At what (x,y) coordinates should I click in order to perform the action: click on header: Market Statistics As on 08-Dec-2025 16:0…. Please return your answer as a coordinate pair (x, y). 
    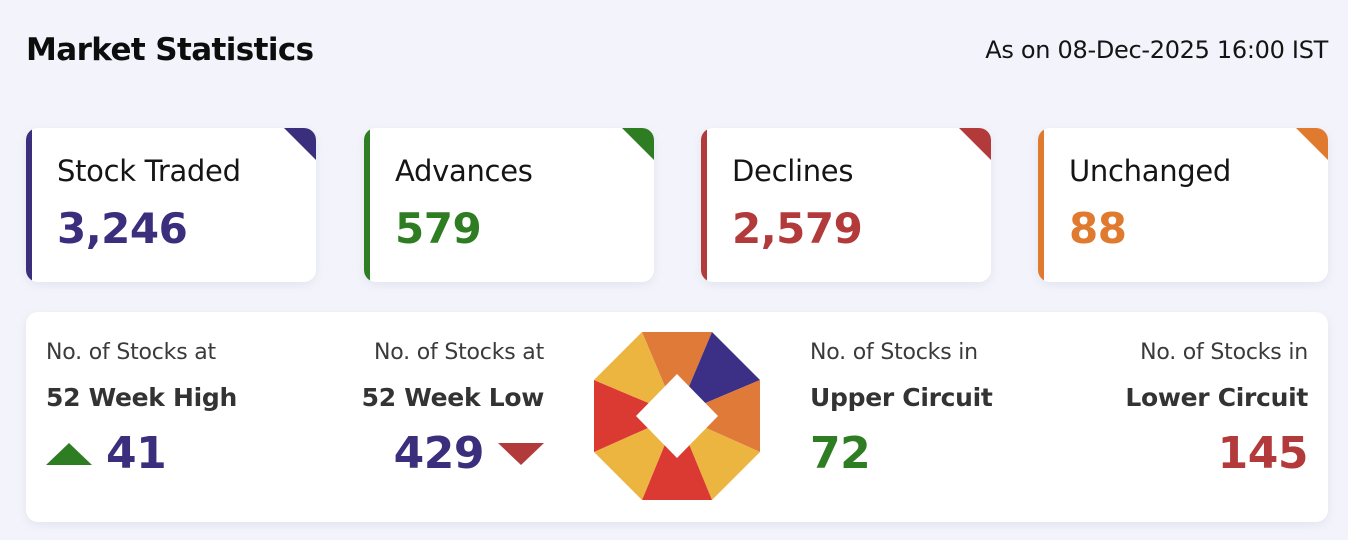
    Looking at the image, I should click on (677, 50).